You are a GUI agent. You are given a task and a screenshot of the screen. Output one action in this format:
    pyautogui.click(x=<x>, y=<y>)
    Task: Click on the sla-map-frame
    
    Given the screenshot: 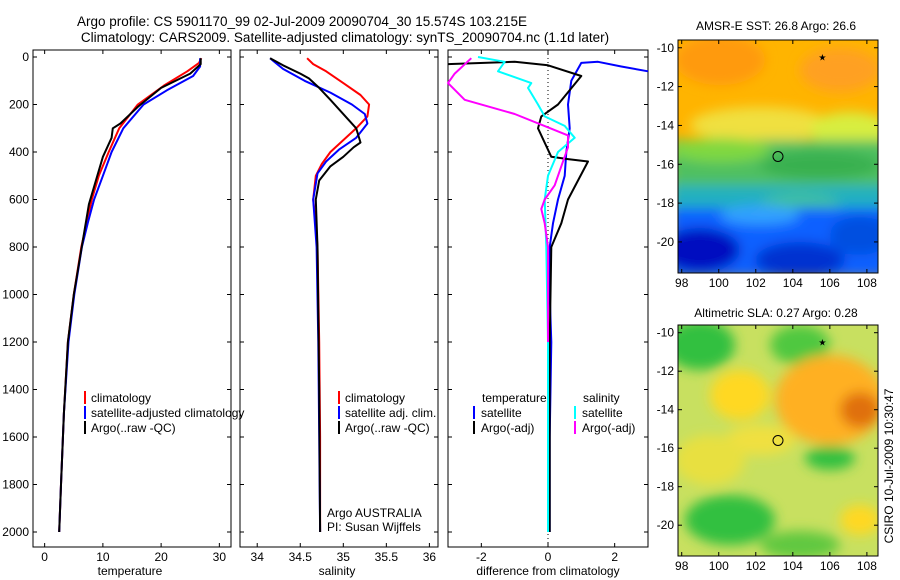 What is the action you would take?
    pyautogui.click(x=778, y=440)
    